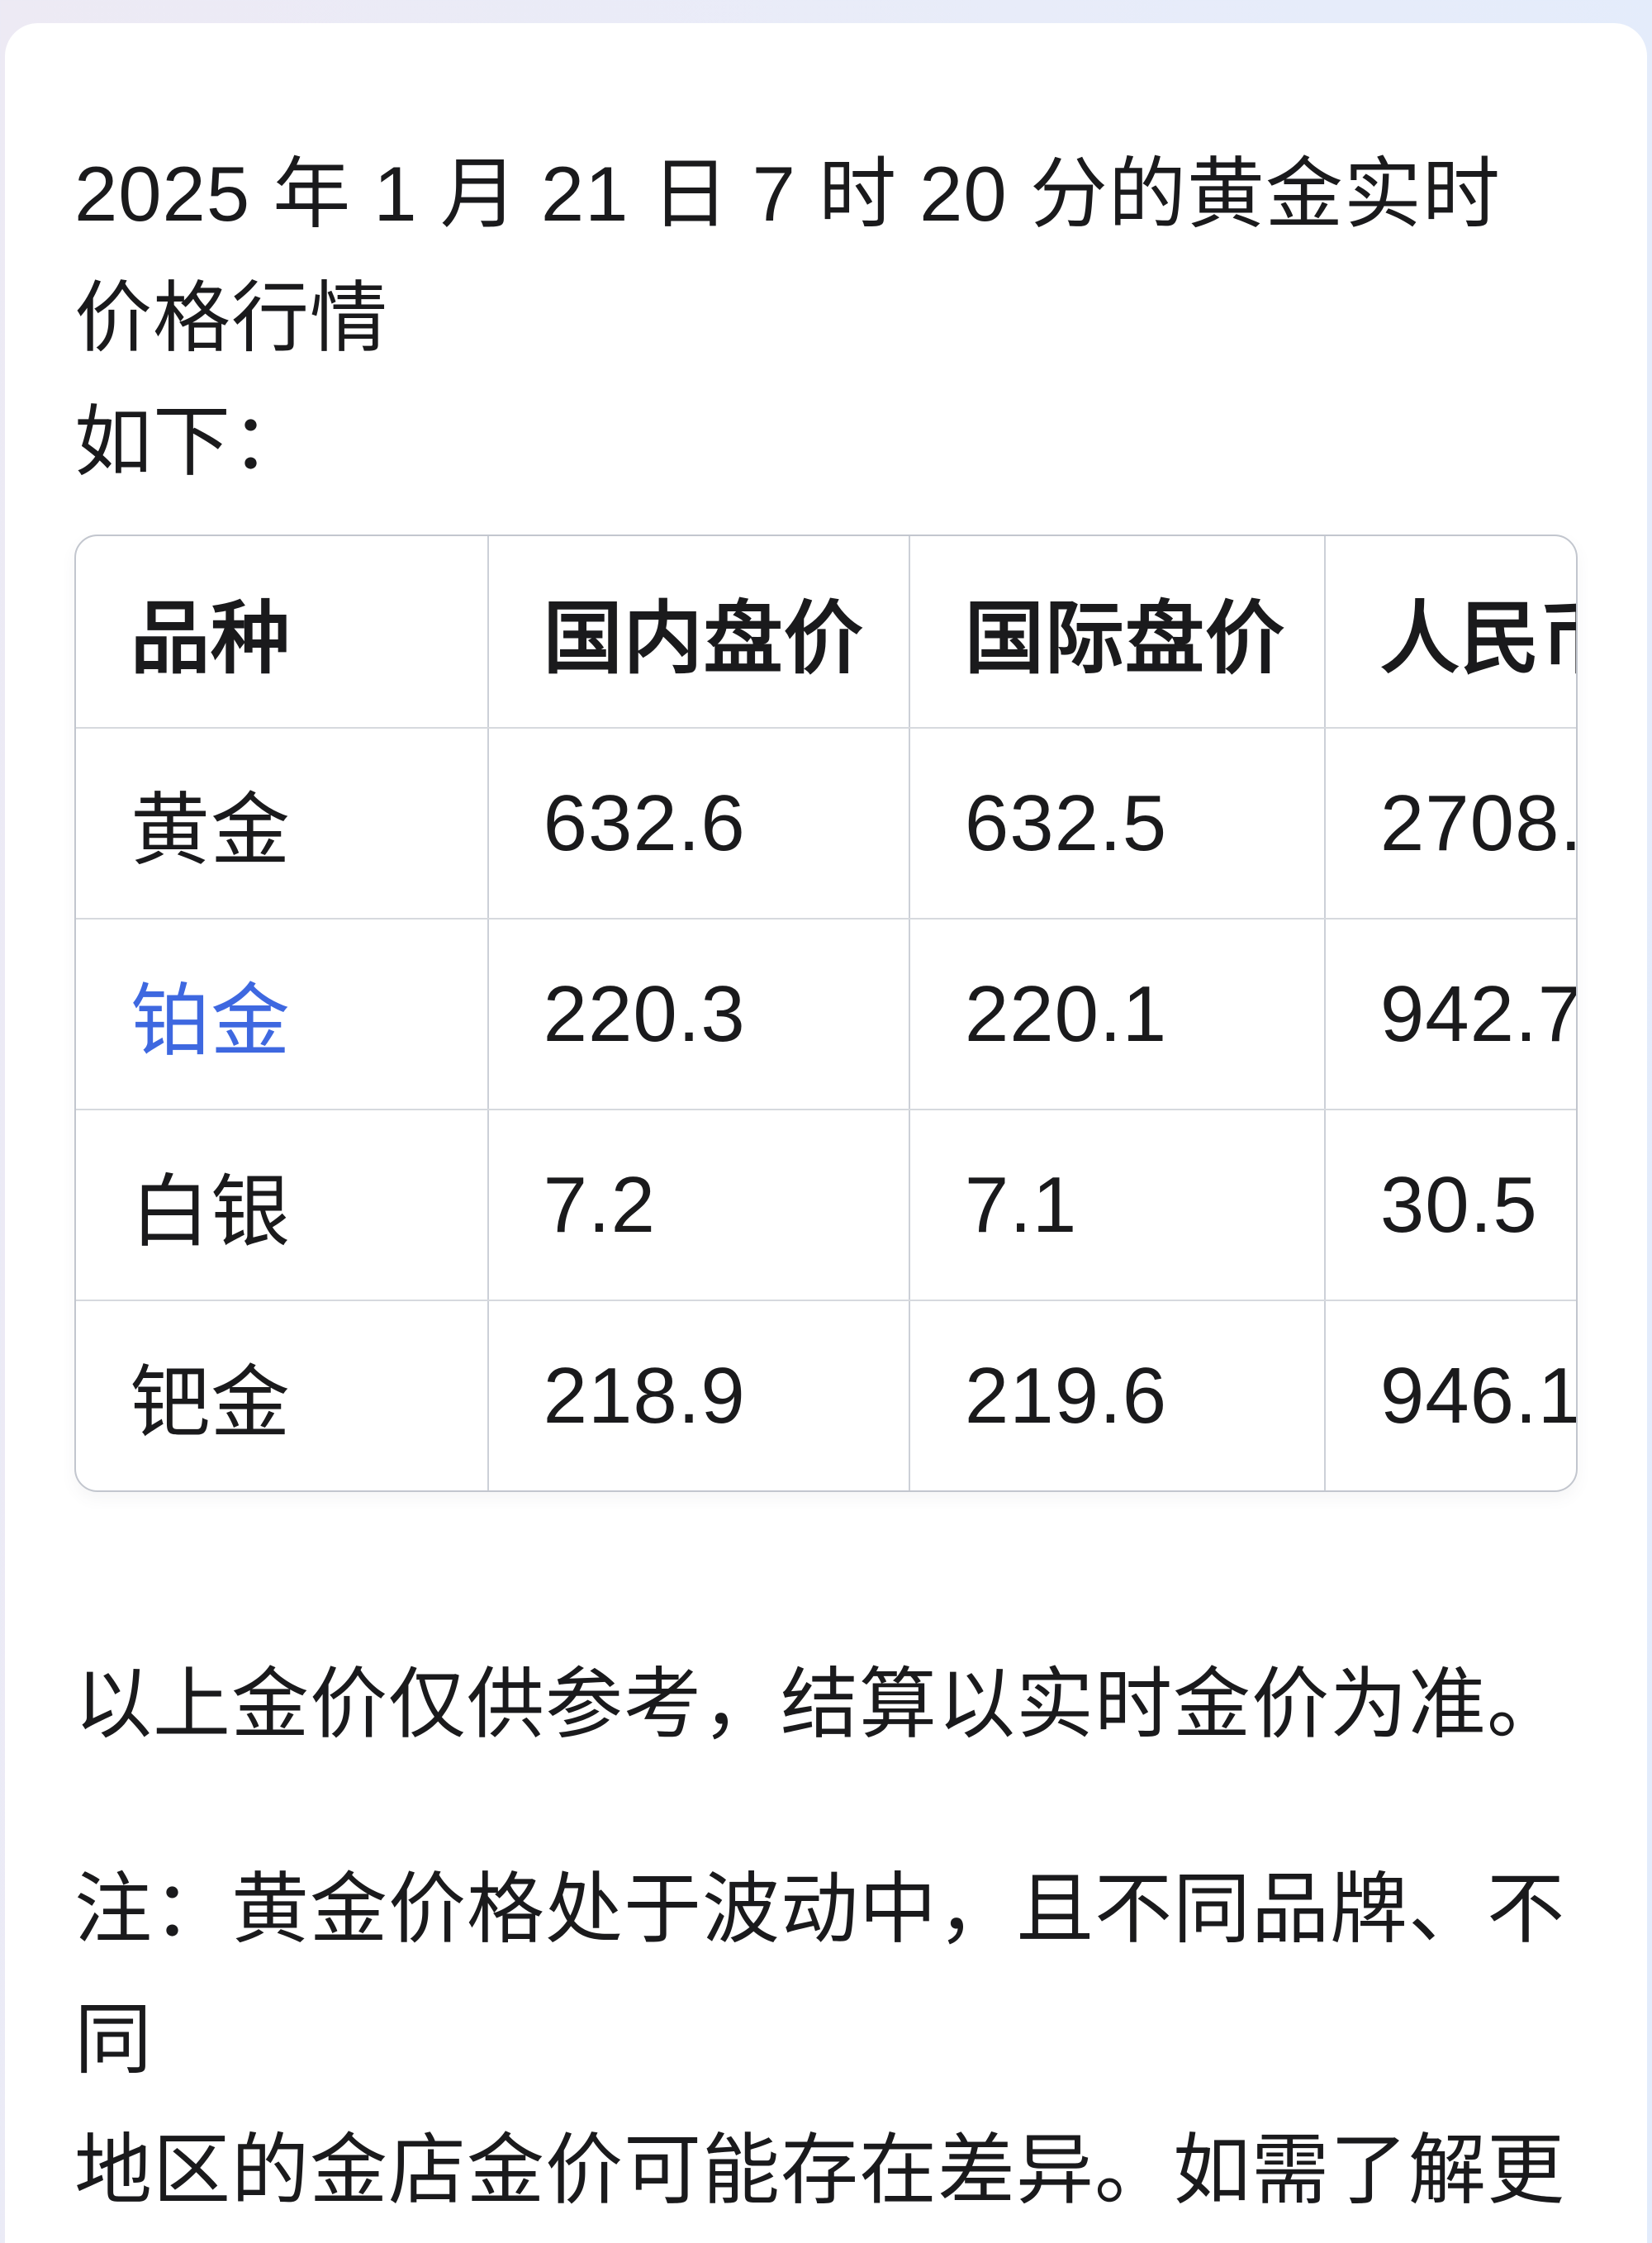 The image size is (1652, 2243). I want to click on header-cny: 人民币, so click(1449, 631).